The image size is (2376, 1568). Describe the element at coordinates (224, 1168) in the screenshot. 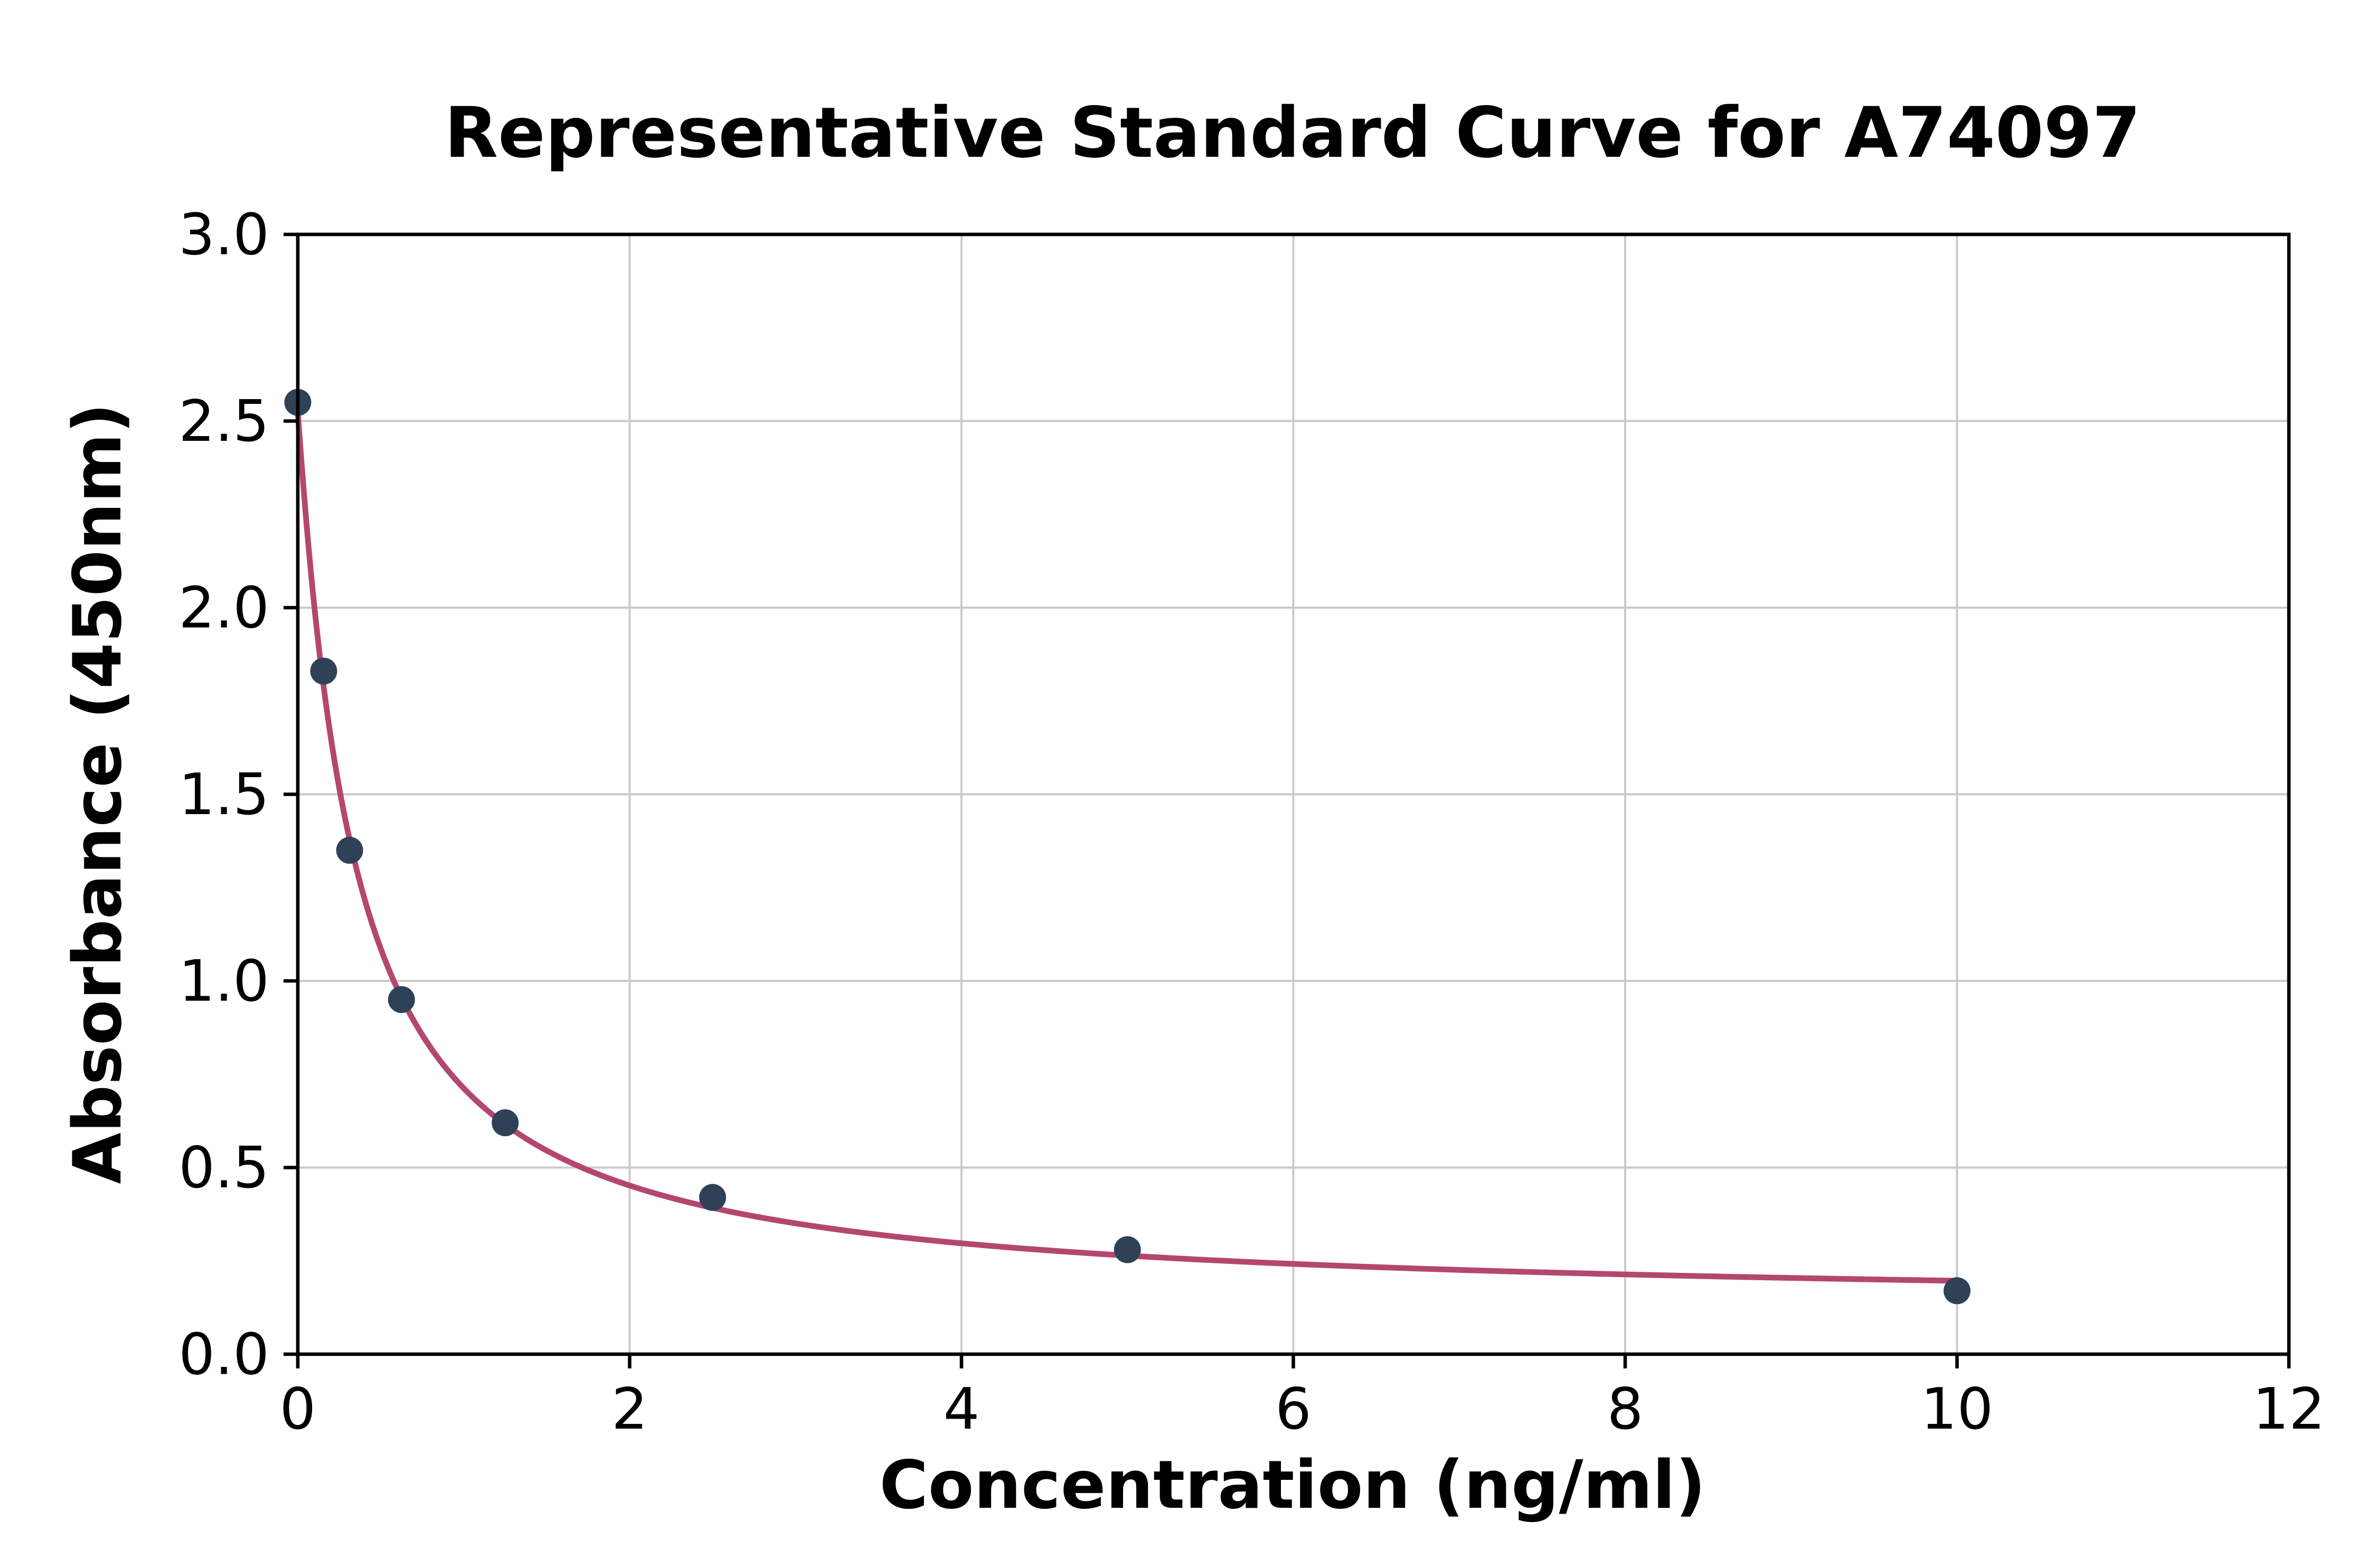

I see `y-tick-label: 0.5` at that location.